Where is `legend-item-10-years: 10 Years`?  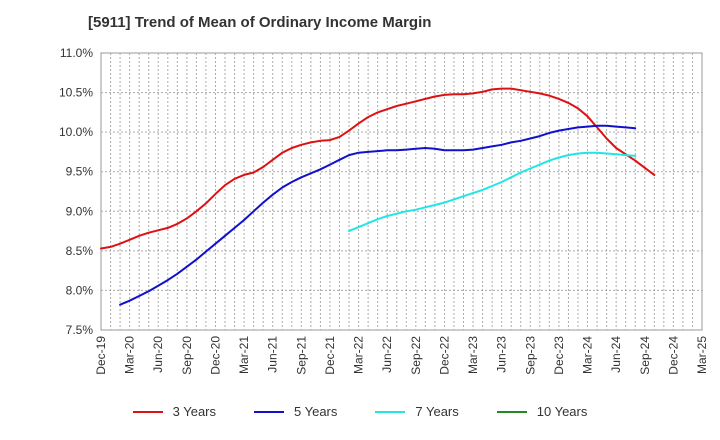
legend-item-10-years: 10 Years is located at coordinates (542, 411).